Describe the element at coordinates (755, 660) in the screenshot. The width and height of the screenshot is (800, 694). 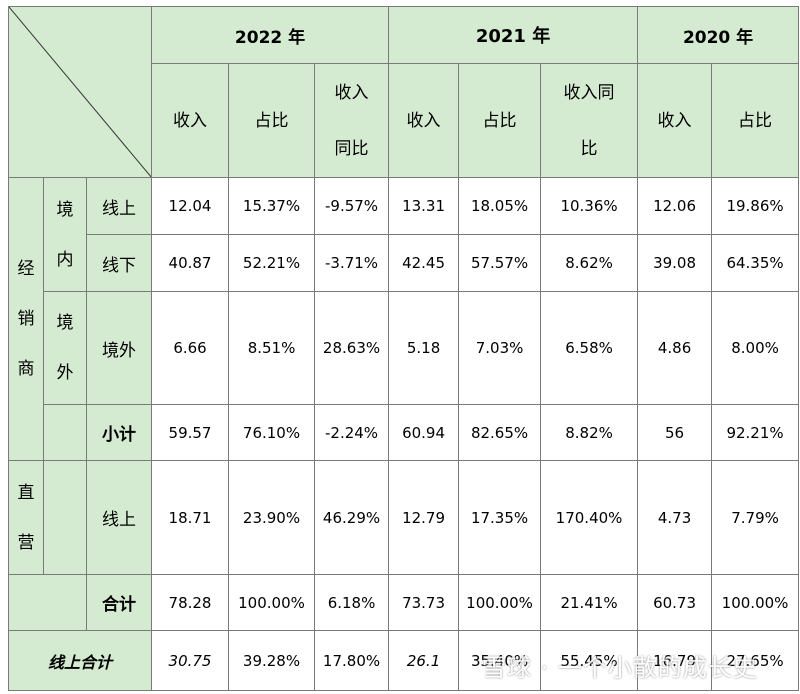
I see `cell: 27.65%` at that location.